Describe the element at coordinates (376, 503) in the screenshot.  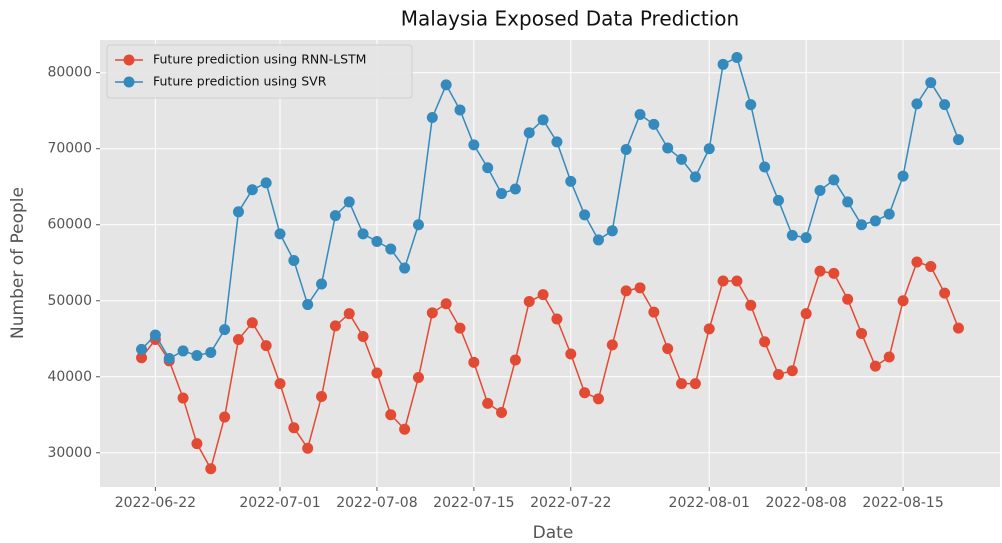
I see `x-tick-label: 2022-07-08` at that location.